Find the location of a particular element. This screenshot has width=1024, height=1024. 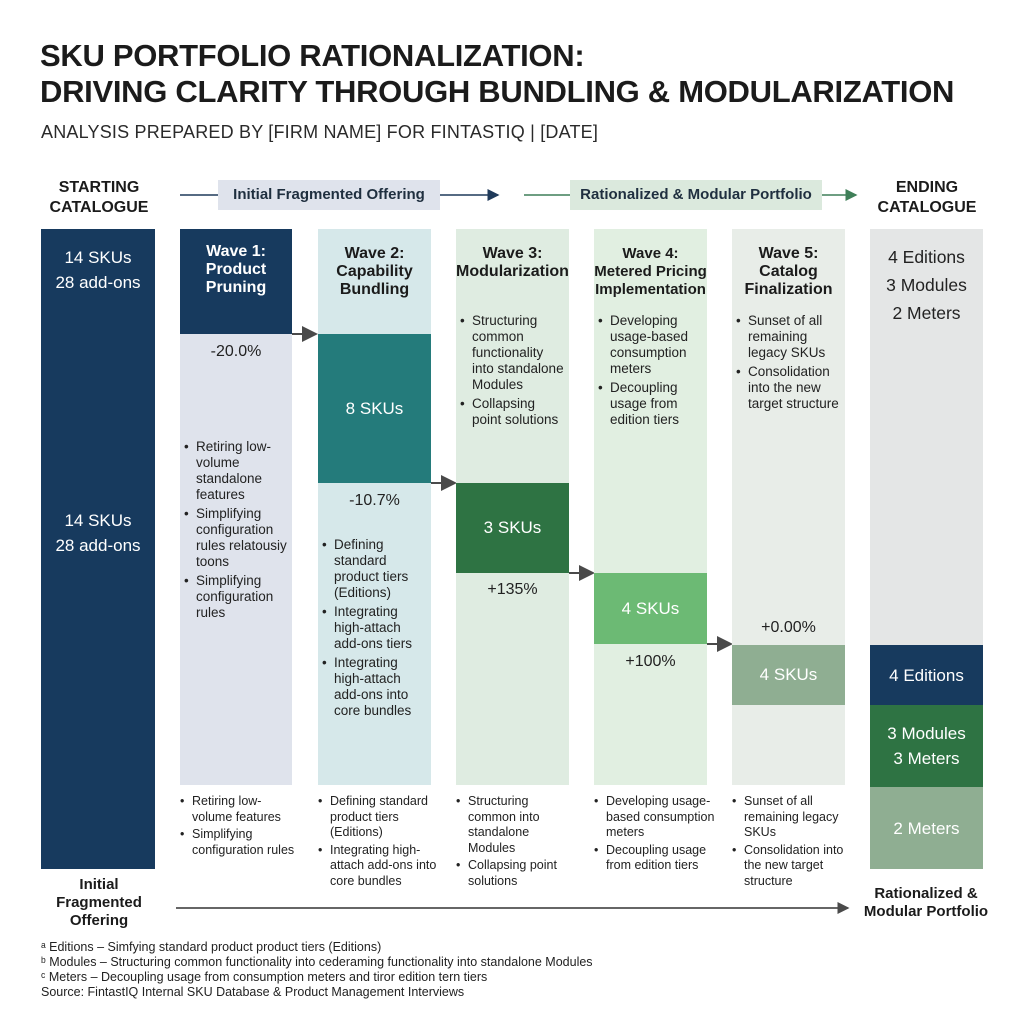

wave-5-lower-bullet: Sunset of all remaining legacy SKUs is located at coordinates (793, 817).